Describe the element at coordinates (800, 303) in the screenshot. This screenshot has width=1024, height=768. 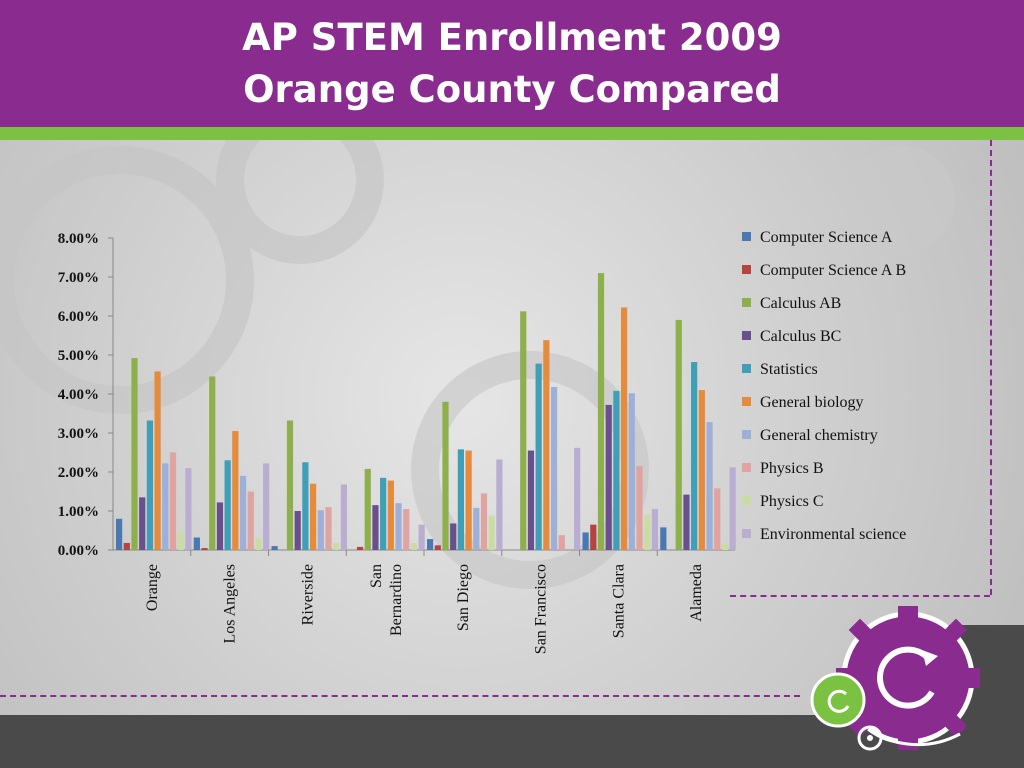
I see `legend-label: Calculus AB` at that location.